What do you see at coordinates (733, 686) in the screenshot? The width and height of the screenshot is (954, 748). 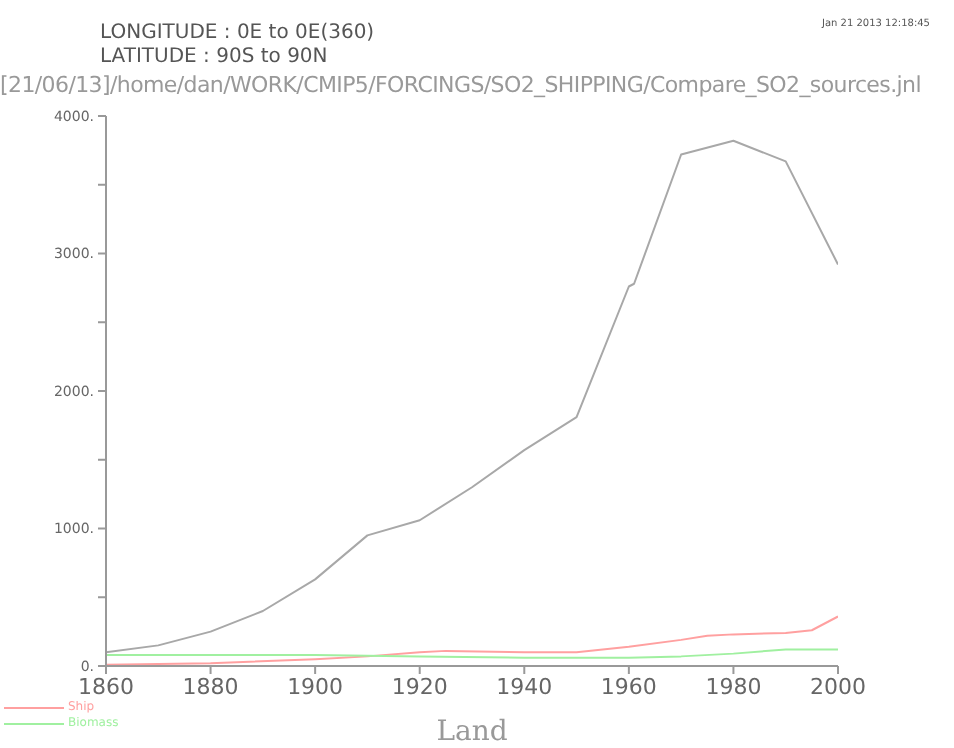 I see `x-tick-label: 1980` at bounding box center [733, 686].